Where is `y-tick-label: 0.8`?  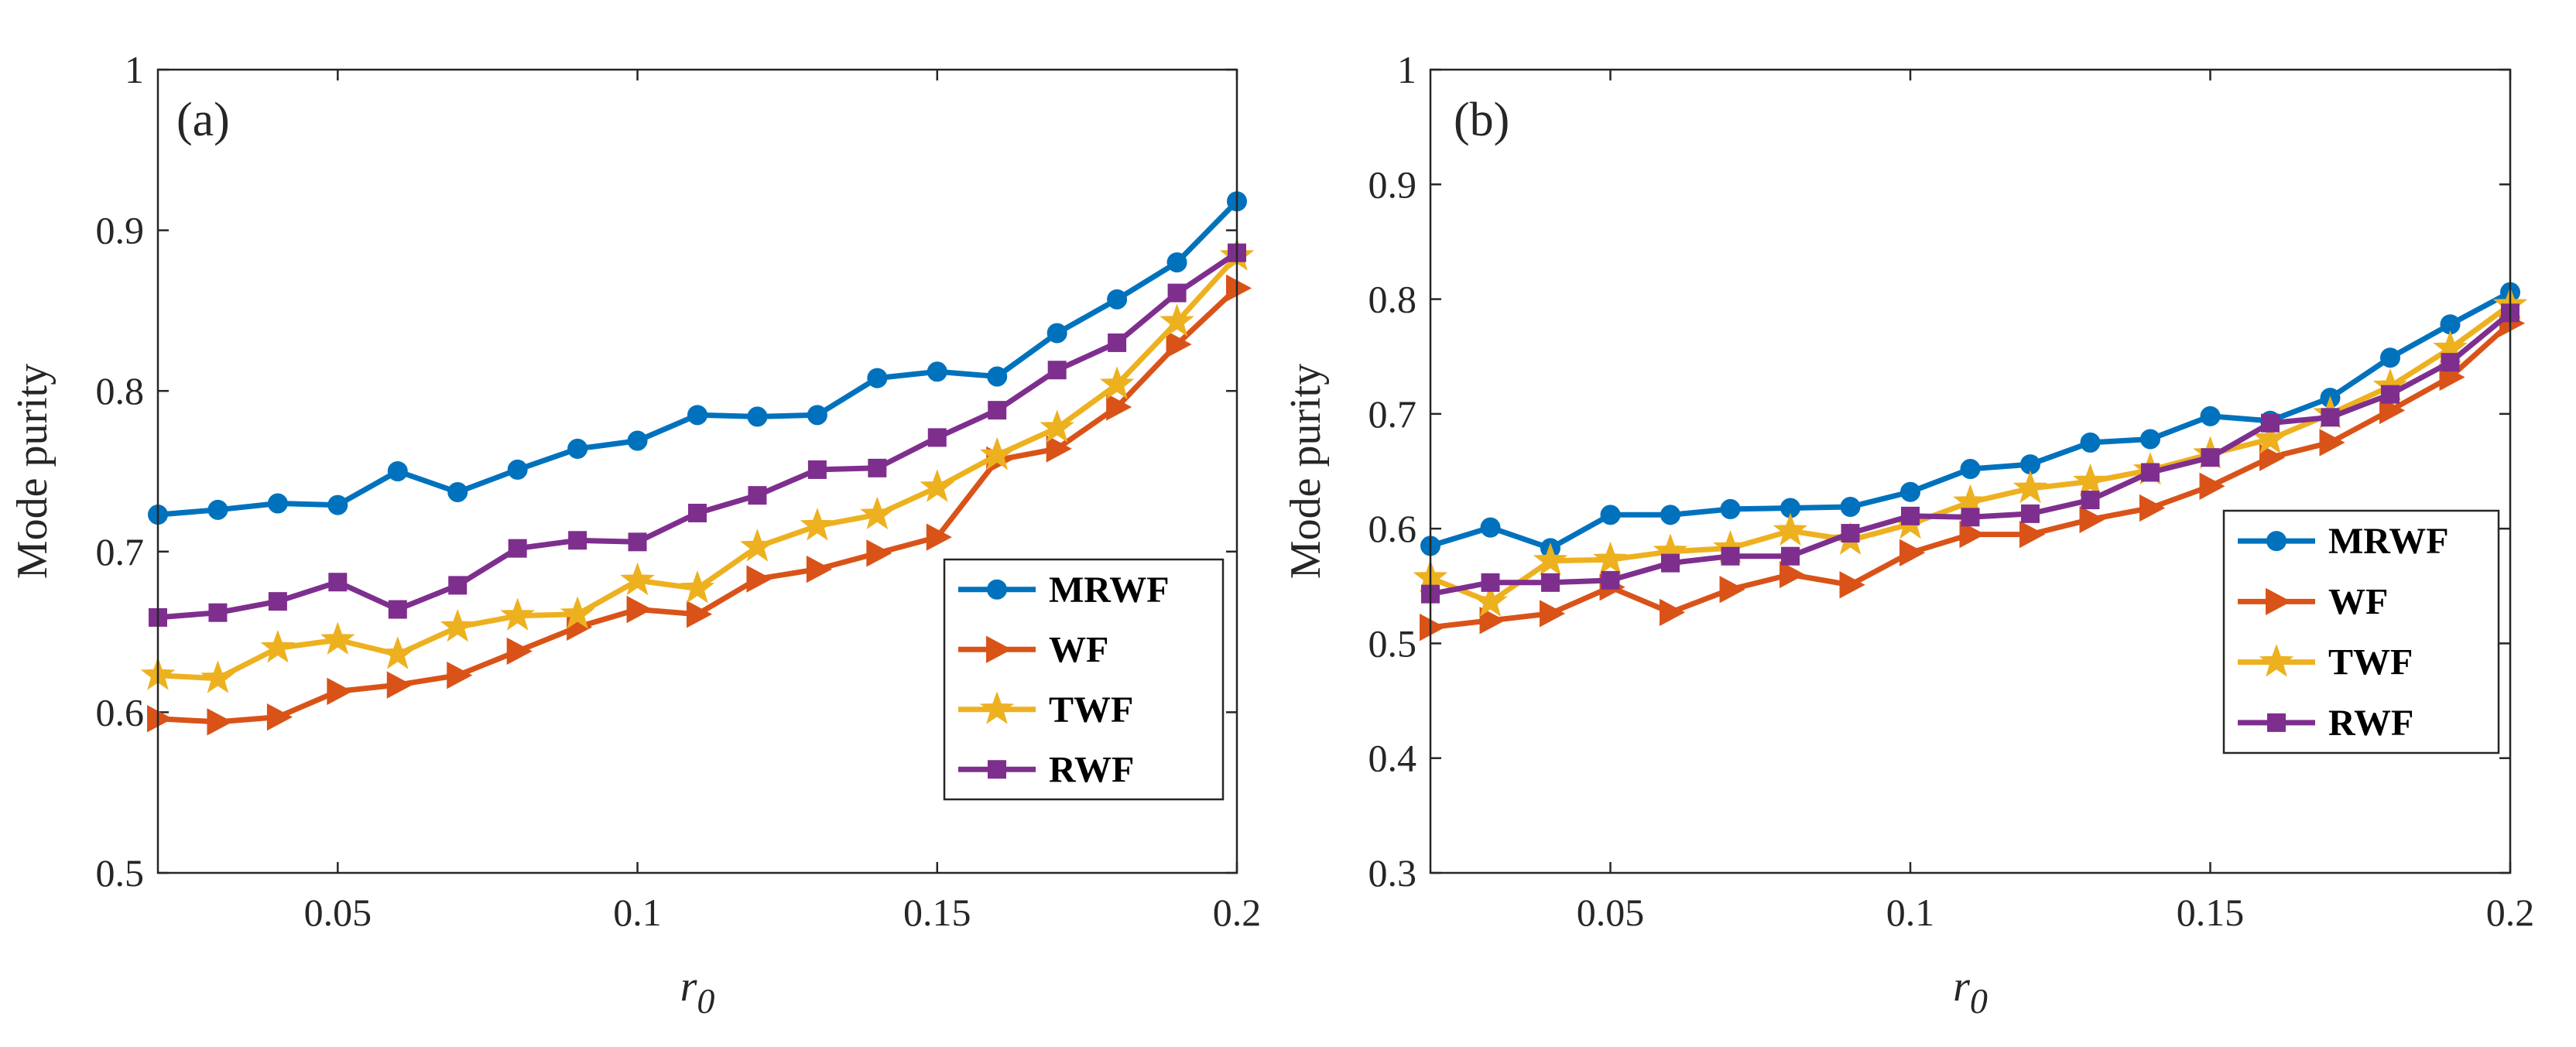
y-tick-label: 0.8 is located at coordinates (120, 390).